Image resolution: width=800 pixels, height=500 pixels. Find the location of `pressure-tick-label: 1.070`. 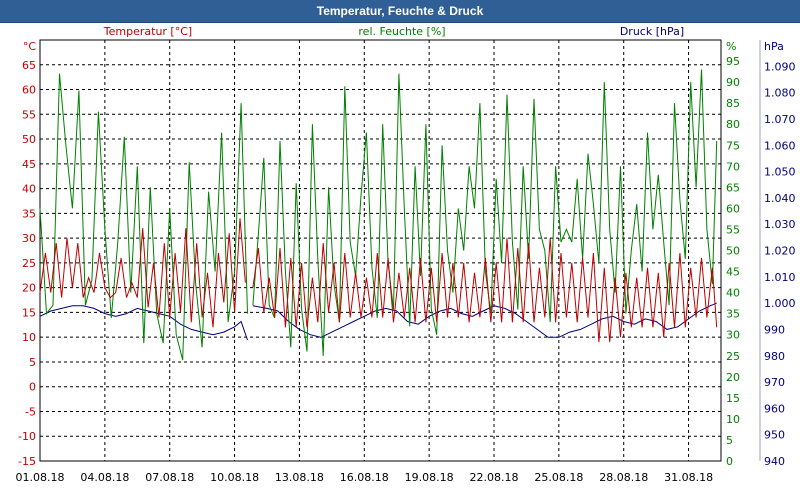

pressure-tick-label: 1.070 is located at coordinates (780, 119).